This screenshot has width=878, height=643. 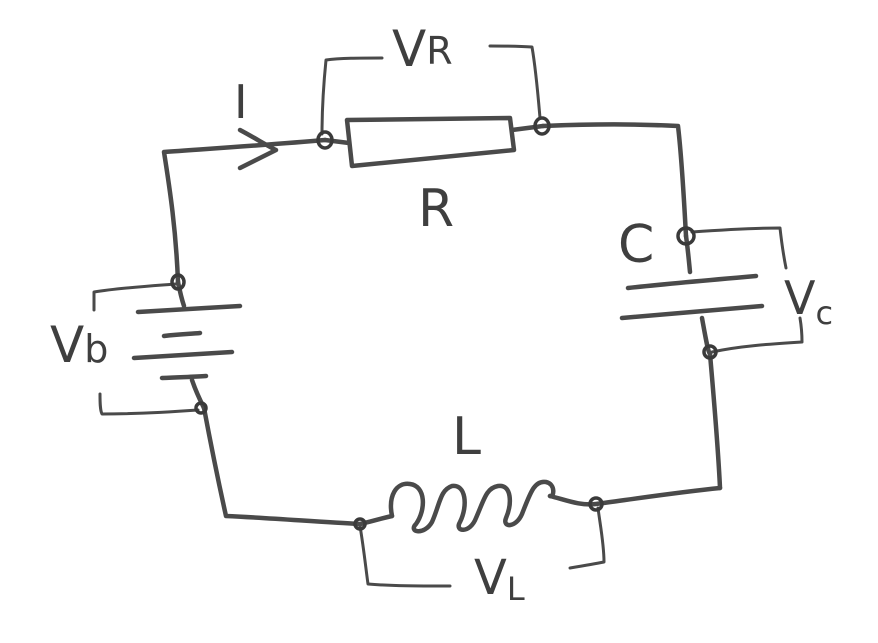 What do you see at coordinates (692, 312) in the screenshot?
I see `capacitor-bottom-plate` at bounding box center [692, 312].